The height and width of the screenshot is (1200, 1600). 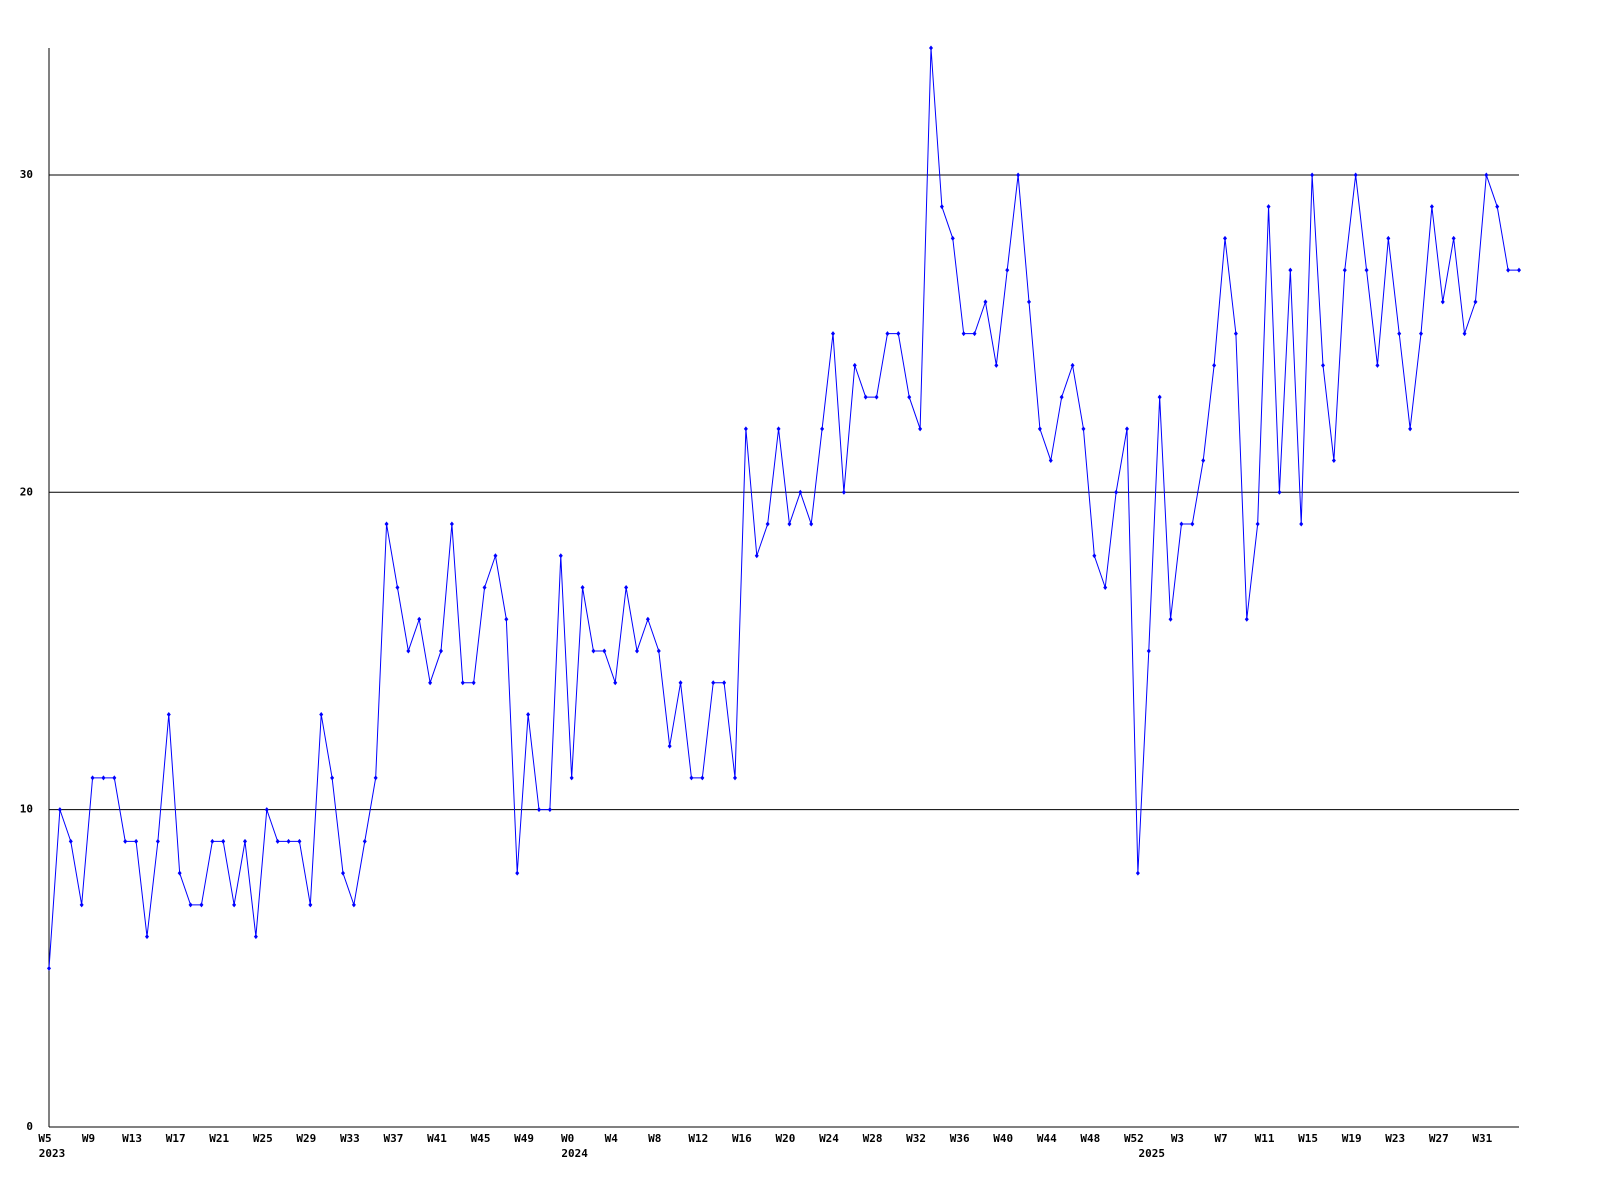 What do you see at coordinates (219, 1138) in the screenshot?
I see `x-tick-label: W21` at bounding box center [219, 1138].